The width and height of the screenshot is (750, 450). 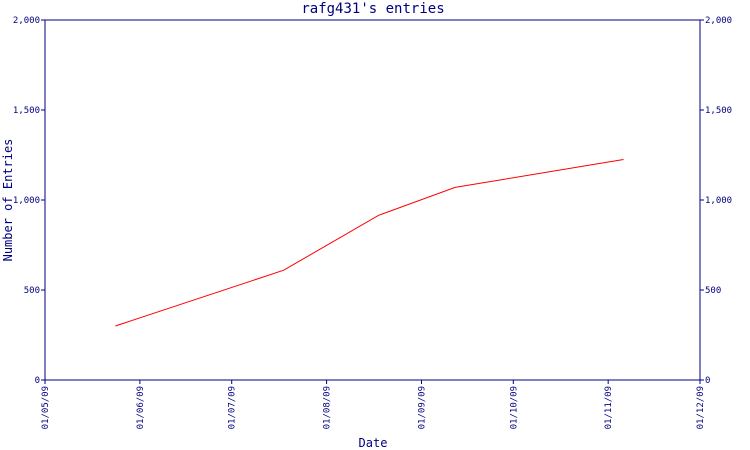 What do you see at coordinates (26, 201) in the screenshot?
I see `y-tick-label: 1,000` at bounding box center [26, 201].